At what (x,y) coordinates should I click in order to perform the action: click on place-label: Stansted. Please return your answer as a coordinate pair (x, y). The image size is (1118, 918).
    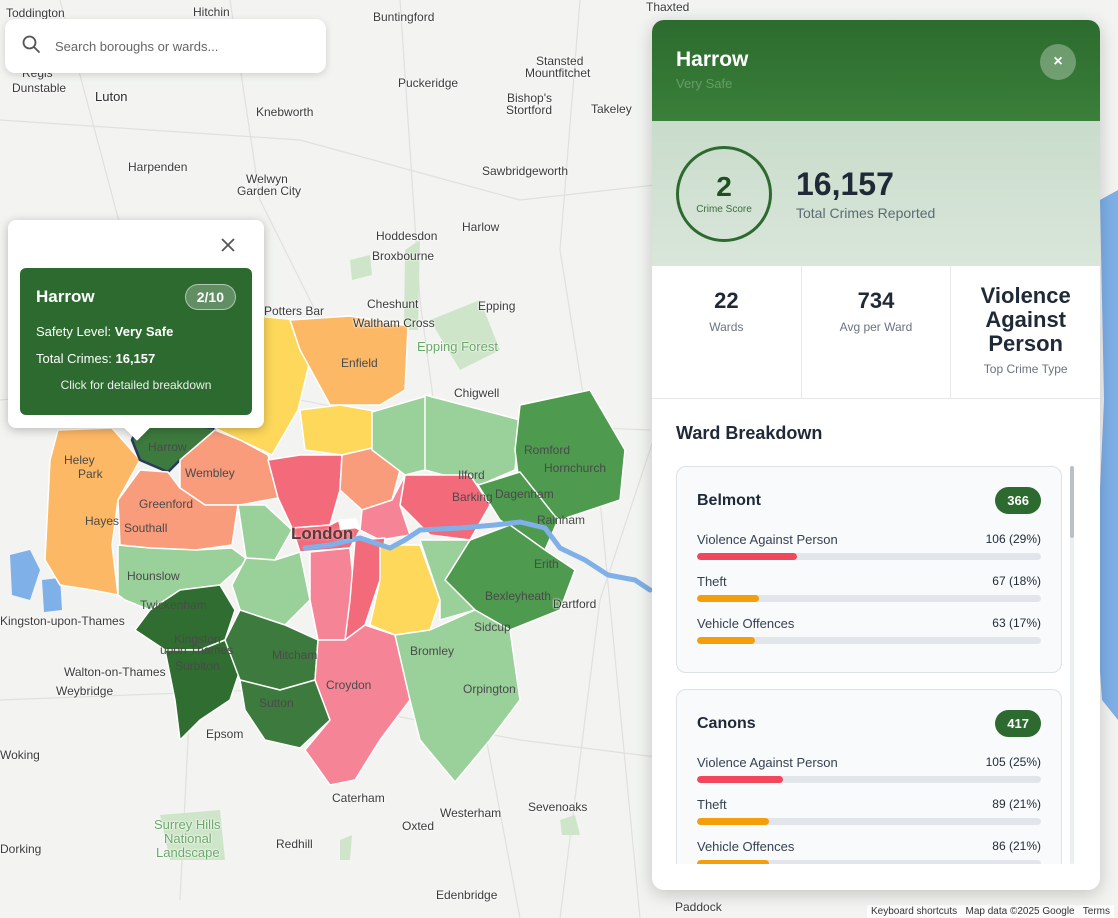
    Looking at the image, I should click on (560, 61).